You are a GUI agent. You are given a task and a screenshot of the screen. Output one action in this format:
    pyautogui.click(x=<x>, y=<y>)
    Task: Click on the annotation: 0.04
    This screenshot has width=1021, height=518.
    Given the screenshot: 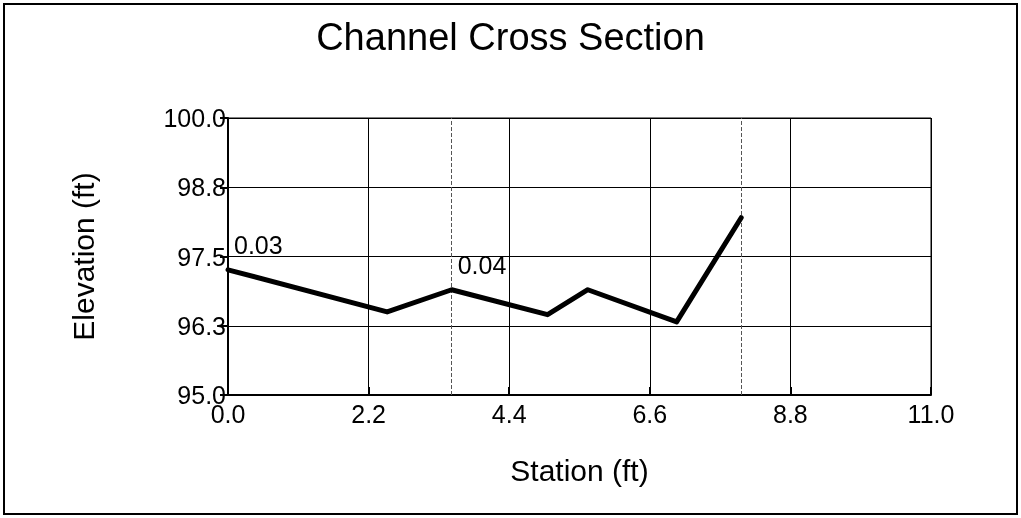 What is the action you would take?
    pyautogui.click(x=482, y=265)
    